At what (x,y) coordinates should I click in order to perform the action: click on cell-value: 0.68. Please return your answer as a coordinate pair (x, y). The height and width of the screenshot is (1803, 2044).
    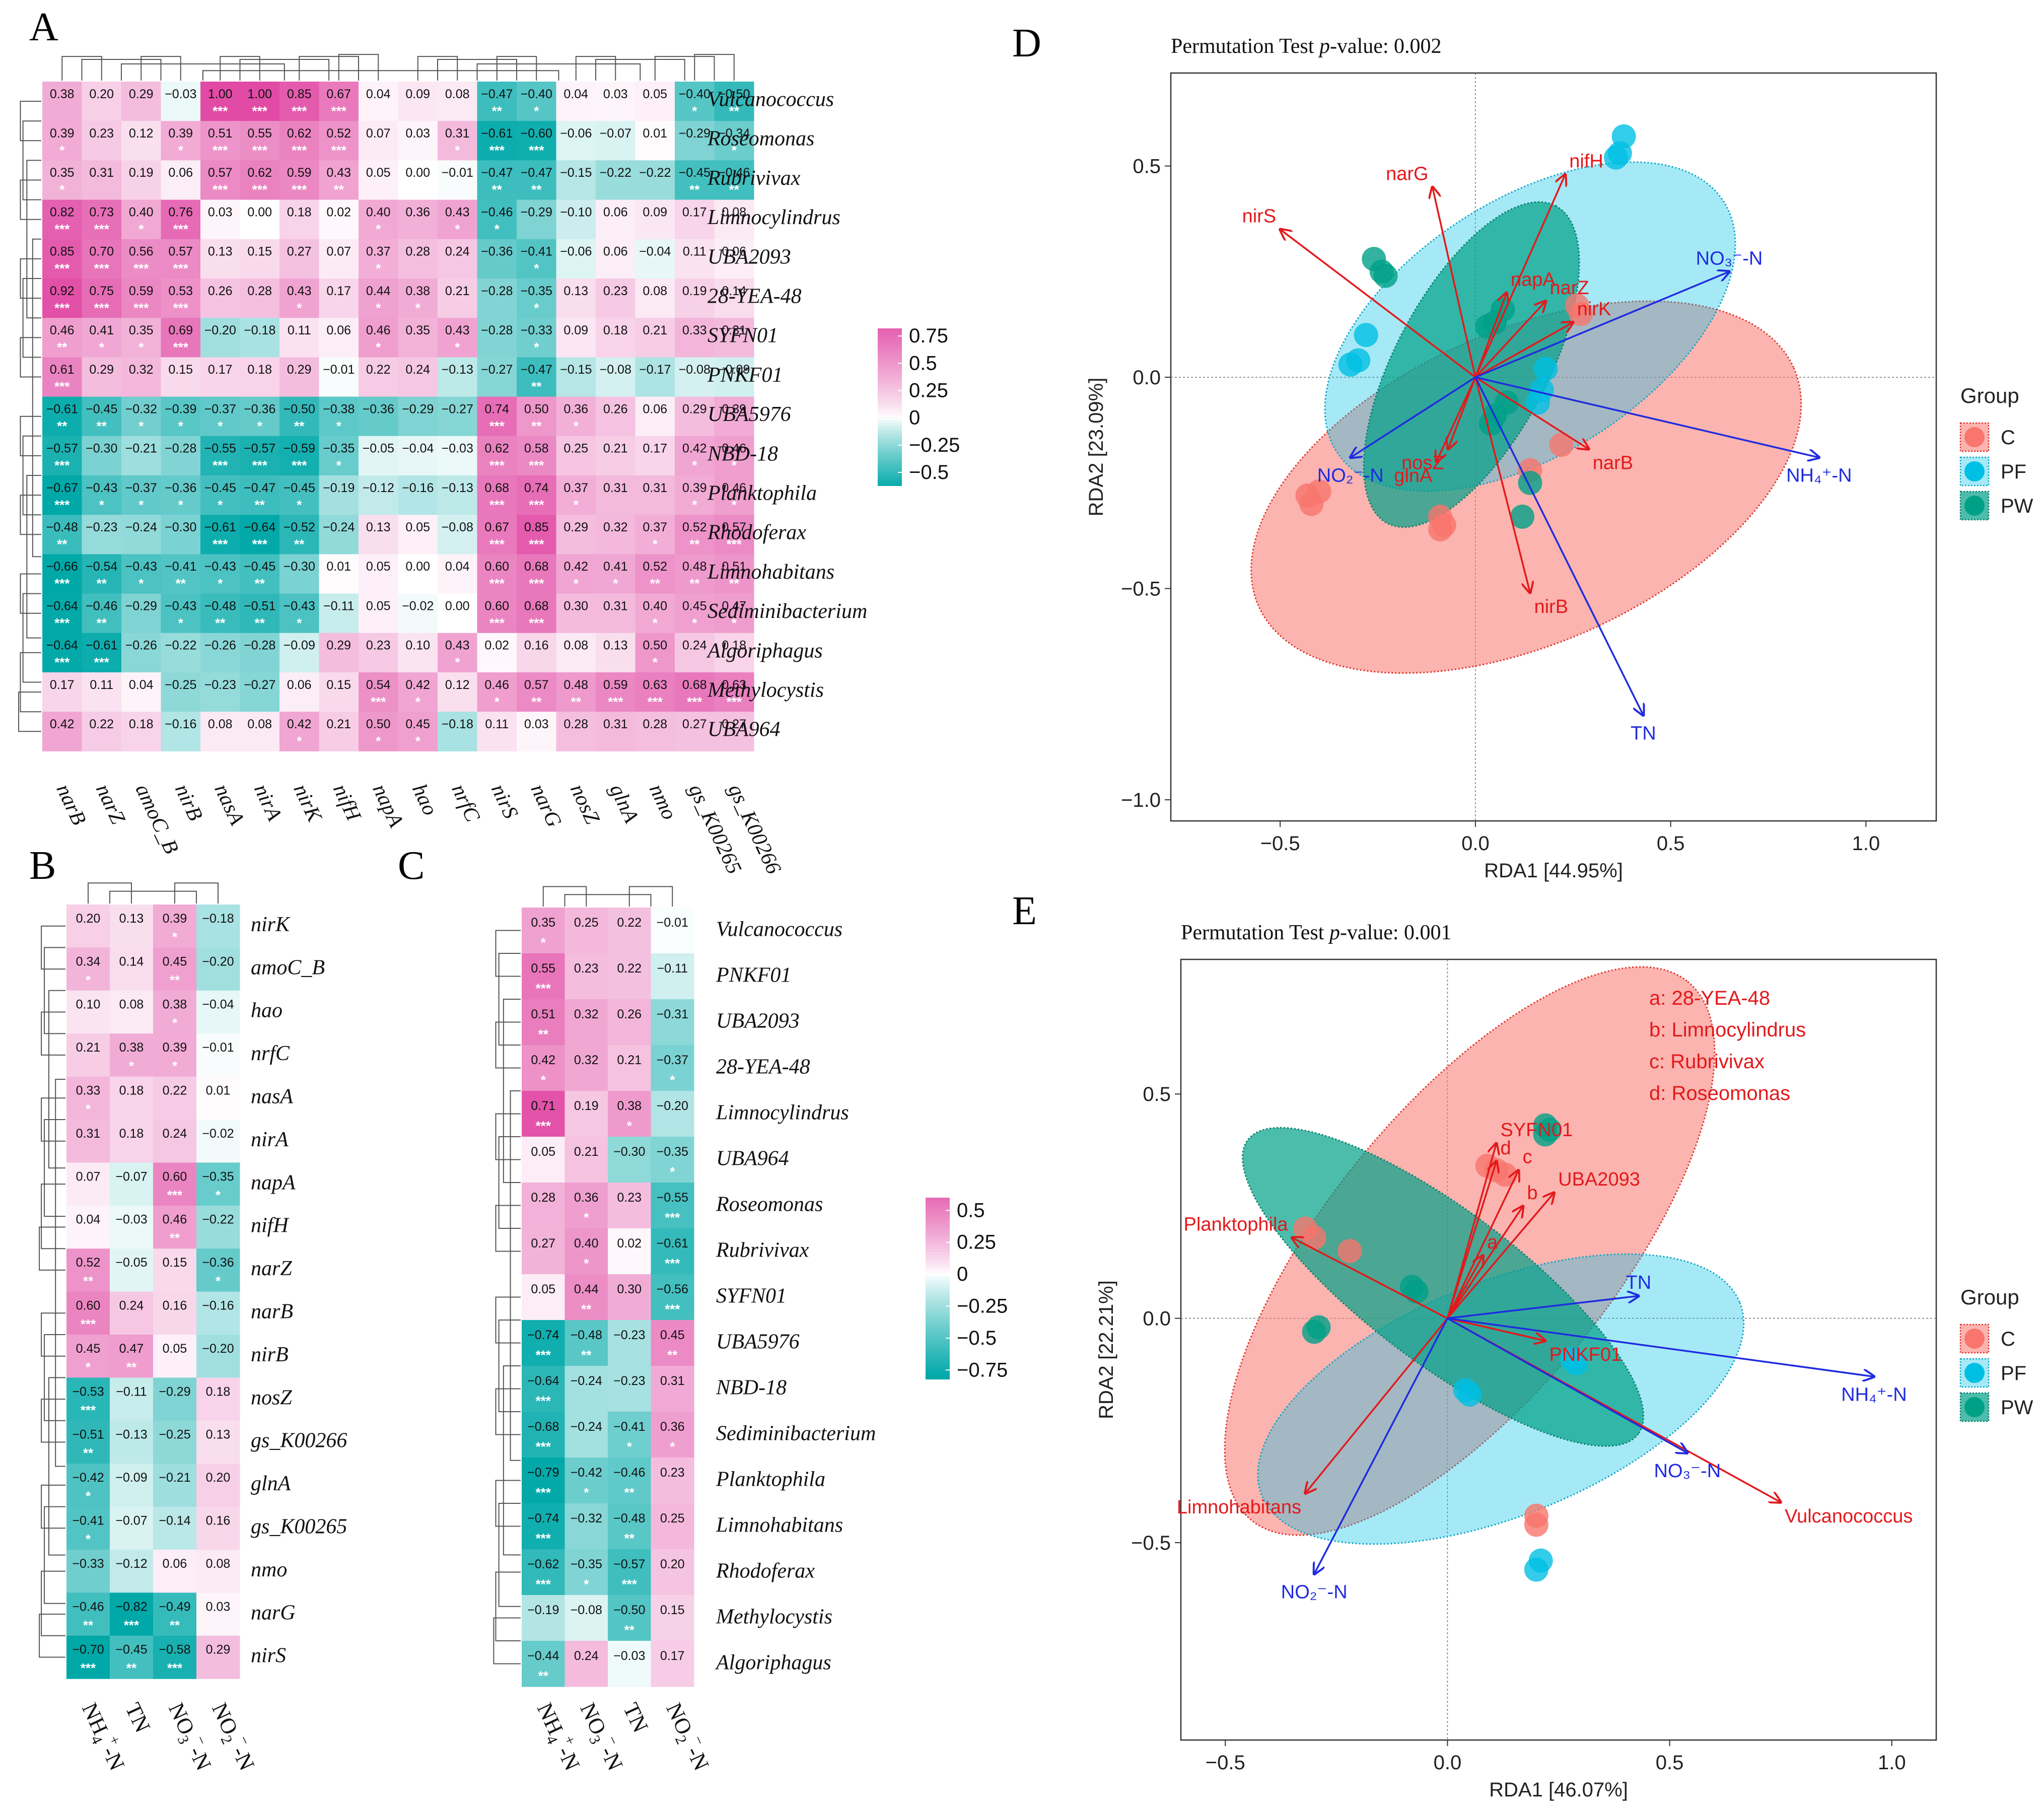
    Looking at the image, I should click on (694, 685).